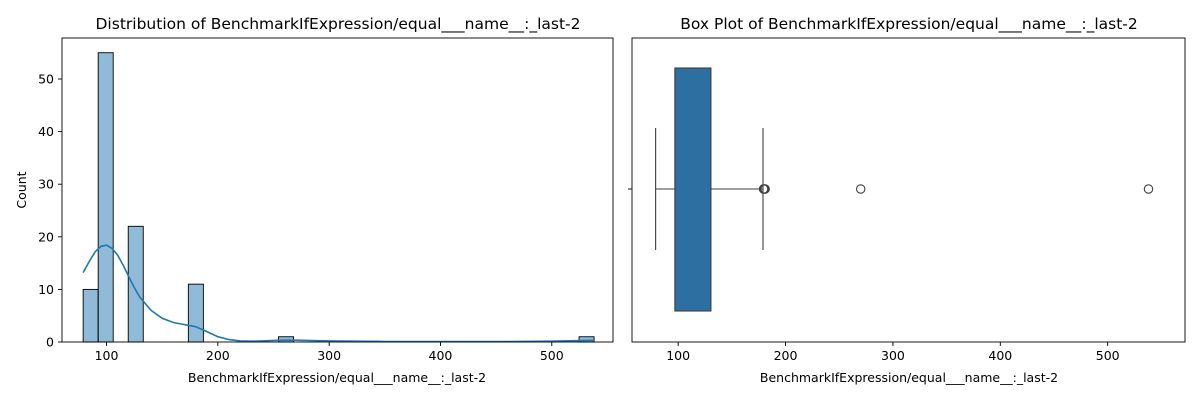 This screenshot has height=400, width=1200. I want to click on boxplot-outliers, so click(956, 189).